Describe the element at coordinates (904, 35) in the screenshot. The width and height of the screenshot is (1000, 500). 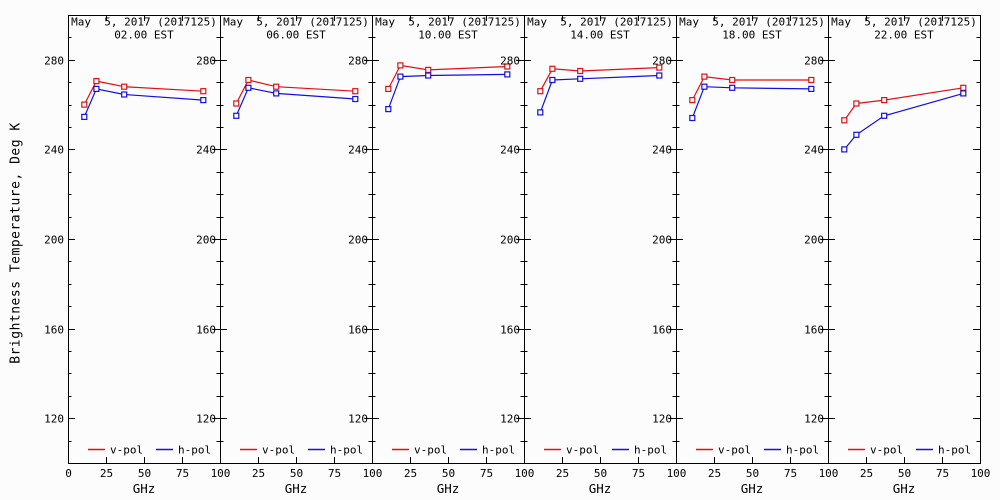
I see `panel-title-time: 22.00 EST` at that location.